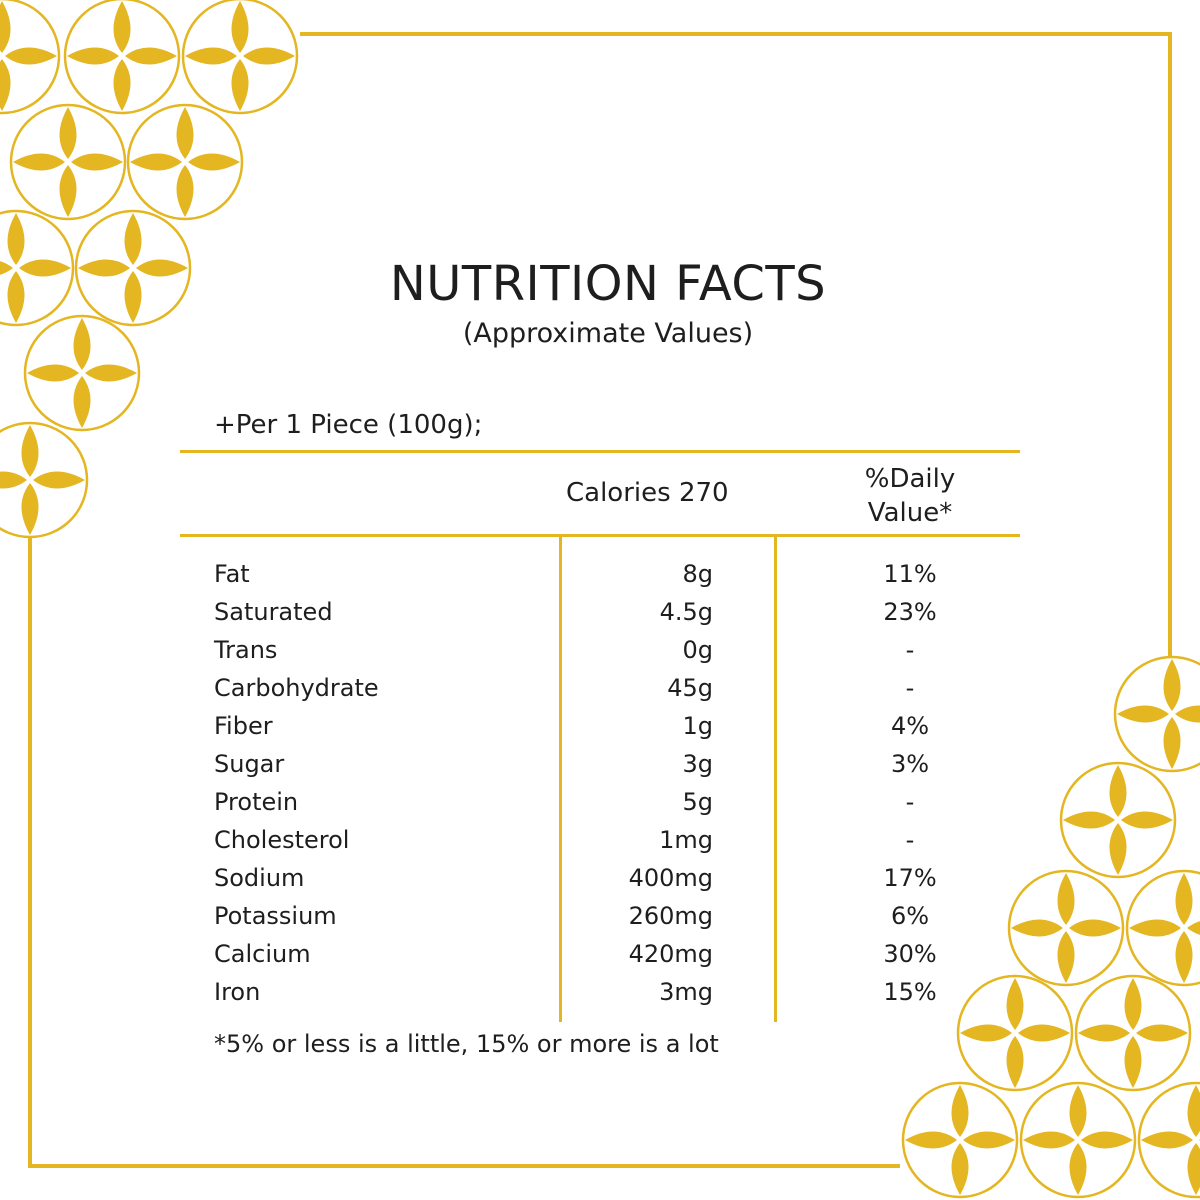 The width and height of the screenshot is (1200, 1200). What do you see at coordinates (600, 693) in the screenshot?
I see `table-row: Carbohydrate 45g -` at bounding box center [600, 693].